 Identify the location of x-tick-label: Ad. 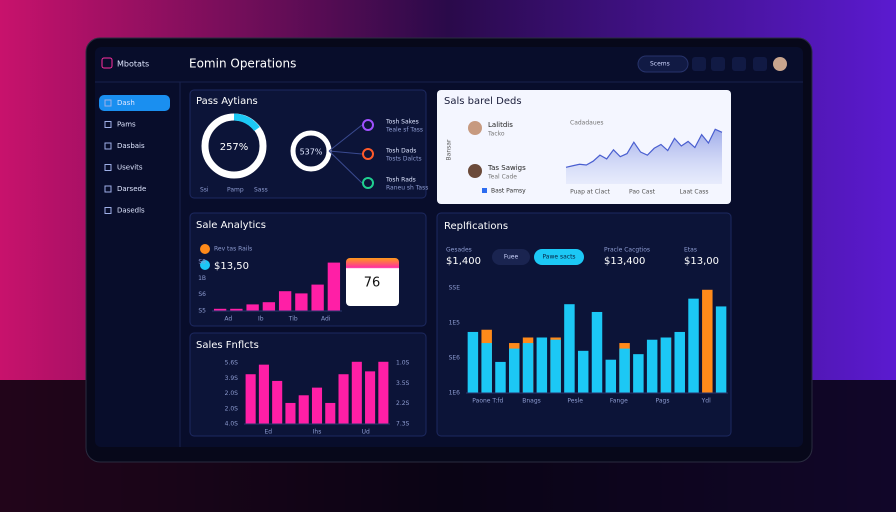
(228, 319).